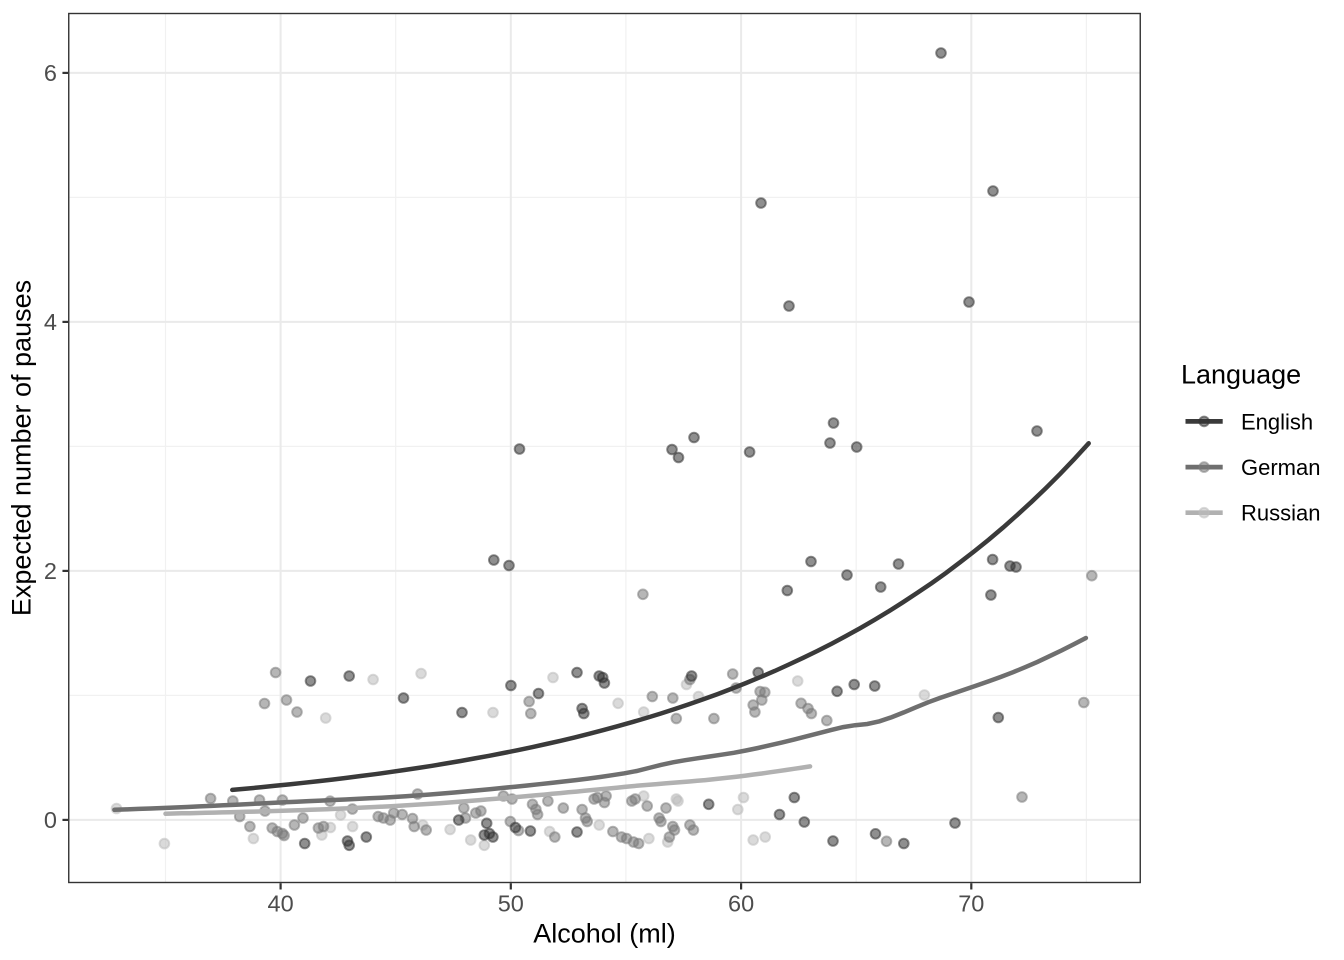 This screenshot has width=1344, height=960. What do you see at coordinates (22, 448) in the screenshot?
I see `svg-text: Expected number of pauses` at bounding box center [22, 448].